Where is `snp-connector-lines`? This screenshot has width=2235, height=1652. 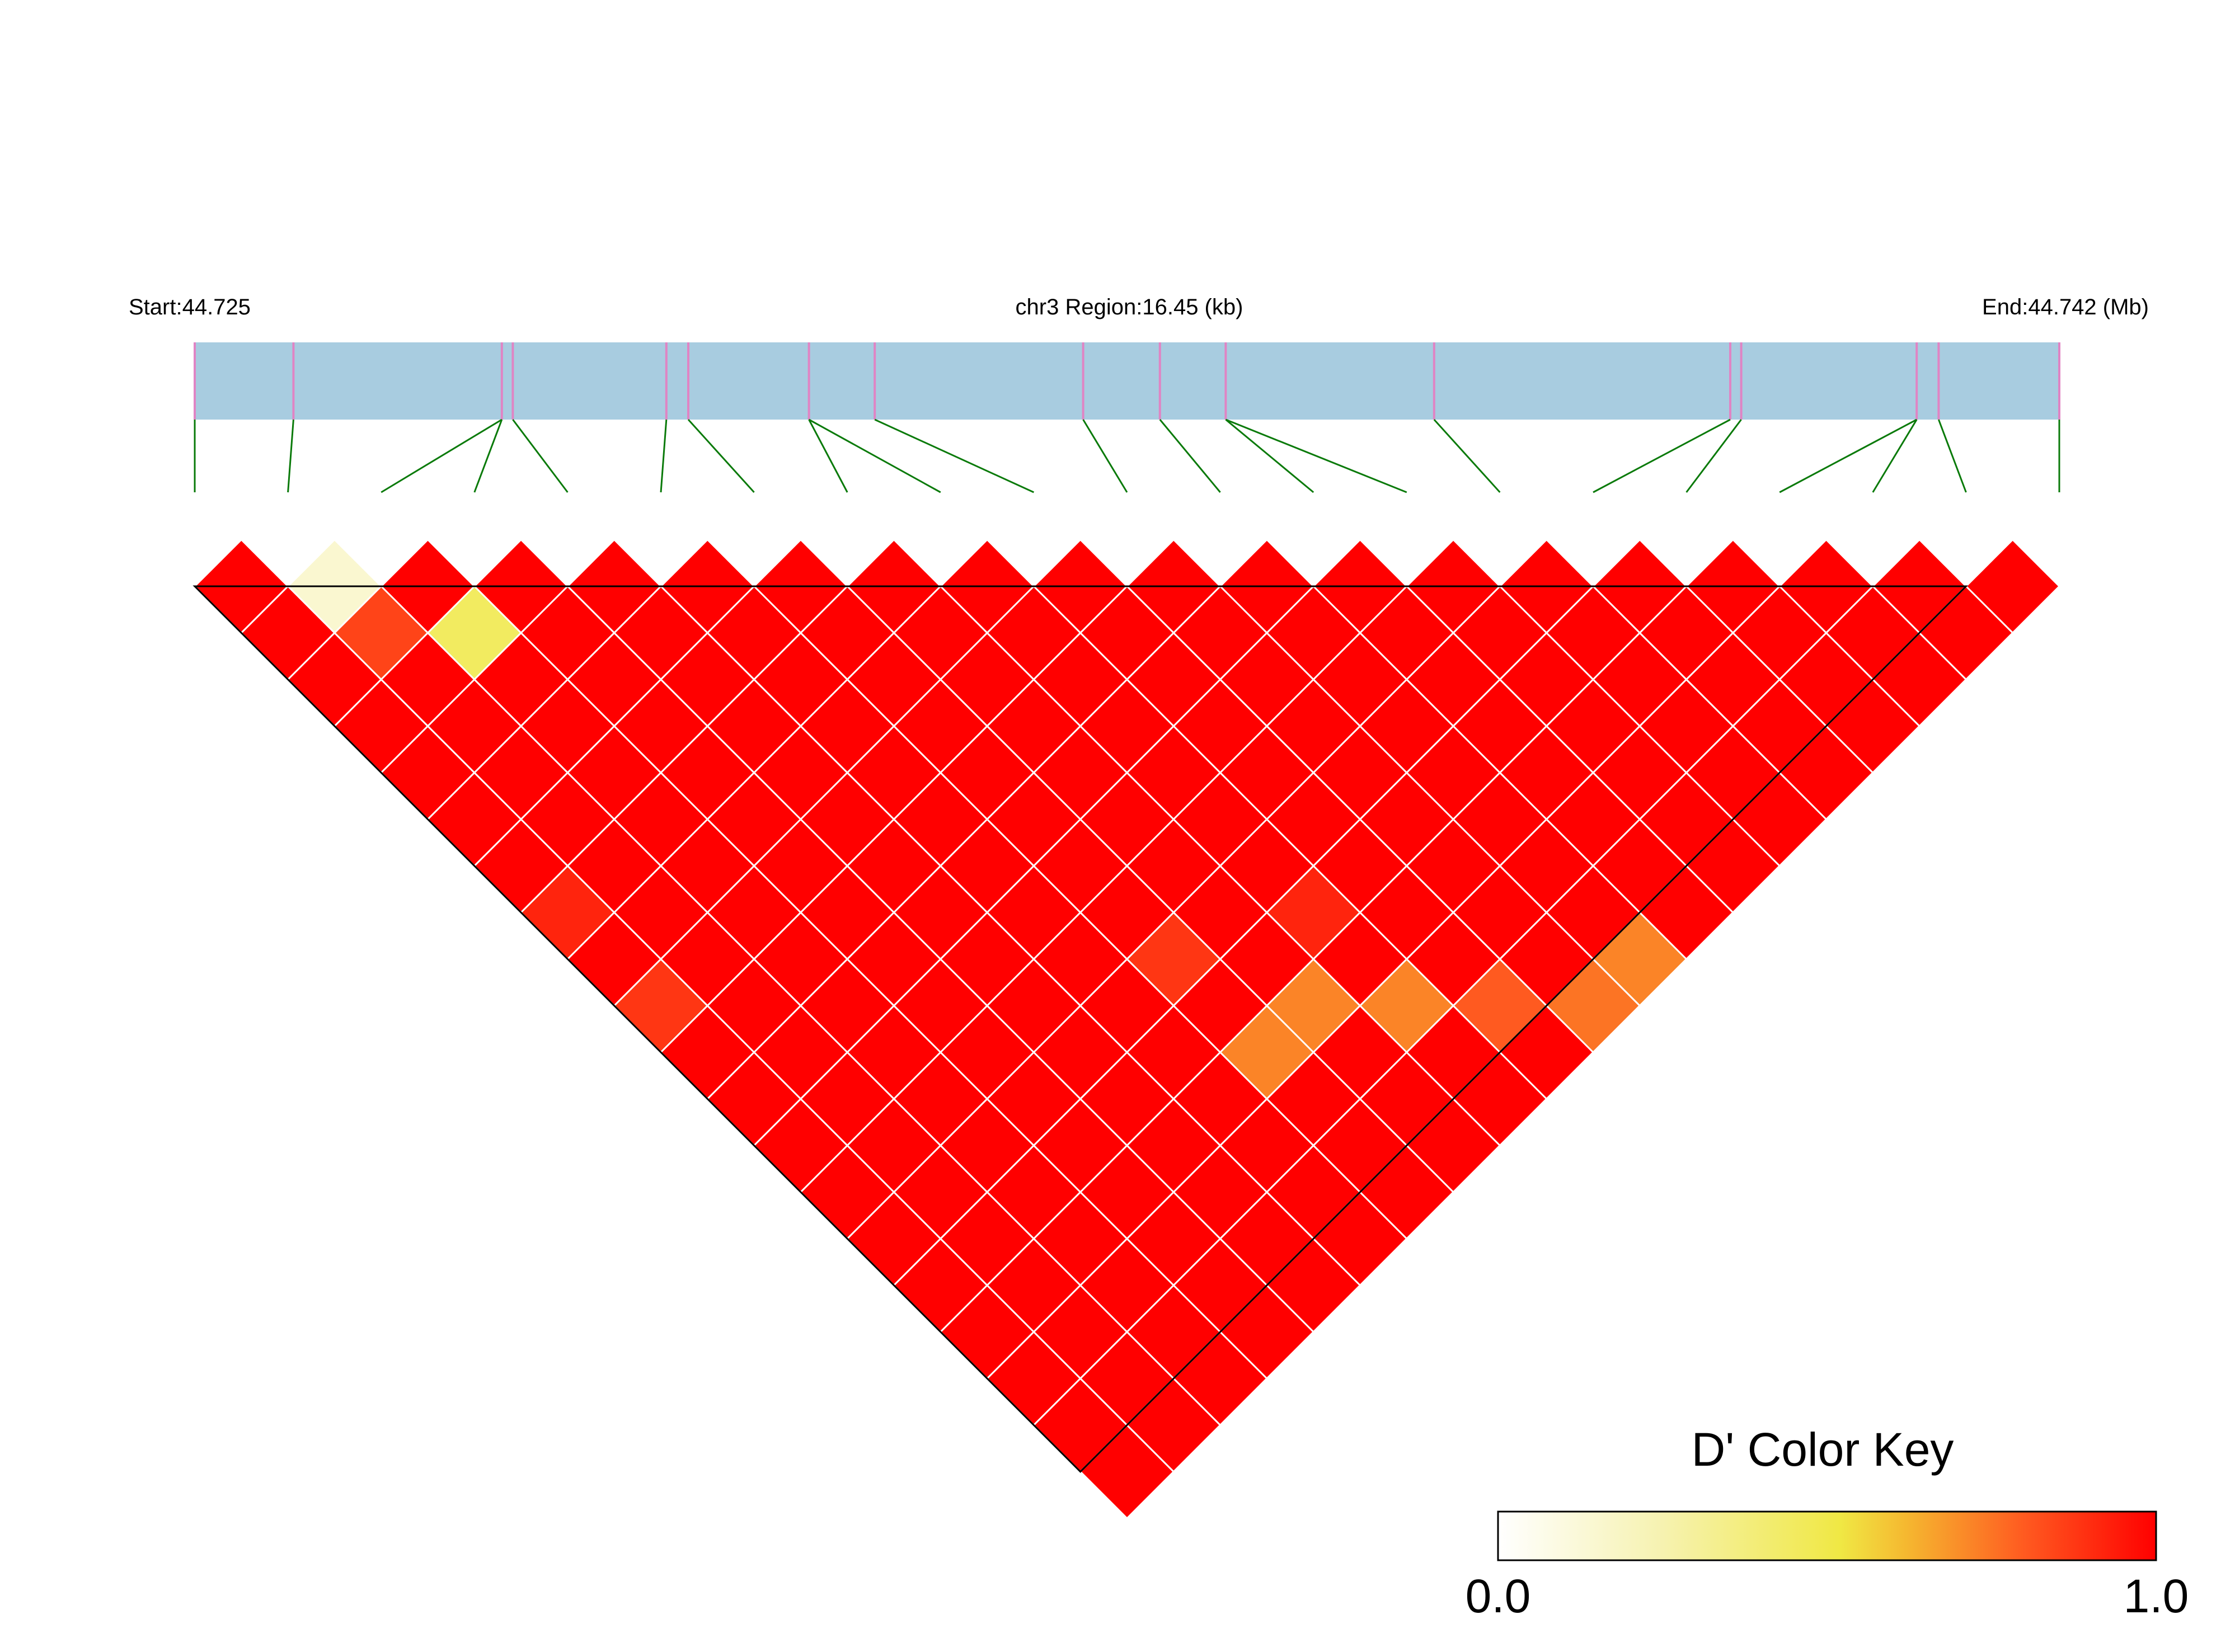 snp-connector-lines is located at coordinates (1127, 456).